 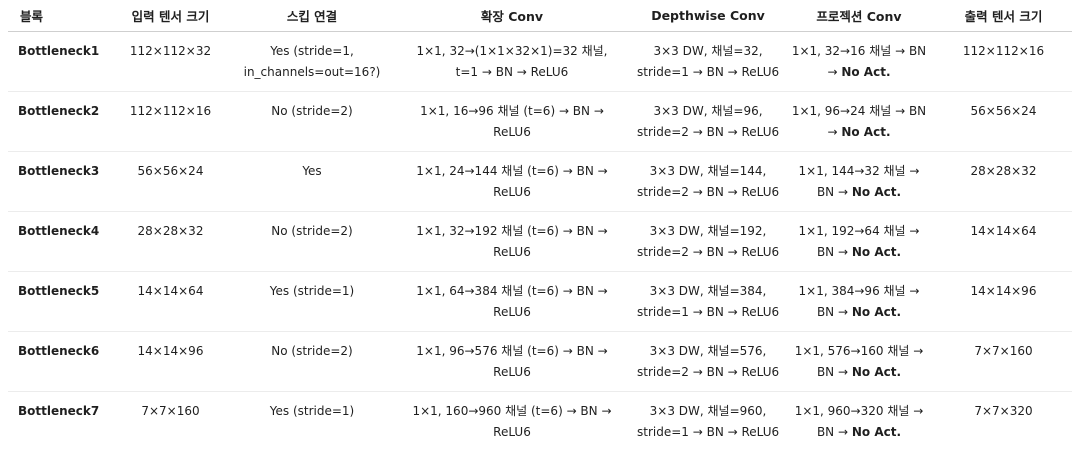 What do you see at coordinates (708, 16) in the screenshot?
I see `header-depthwise-conv: Depthwise Conv` at bounding box center [708, 16].